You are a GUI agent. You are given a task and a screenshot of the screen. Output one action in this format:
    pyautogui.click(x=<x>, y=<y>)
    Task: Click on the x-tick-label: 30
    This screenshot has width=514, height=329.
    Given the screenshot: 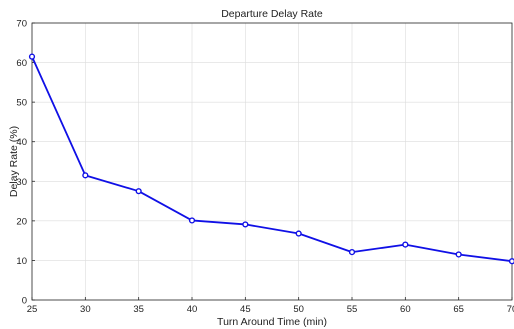 What is the action you would take?
    pyautogui.click(x=85, y=309)
    